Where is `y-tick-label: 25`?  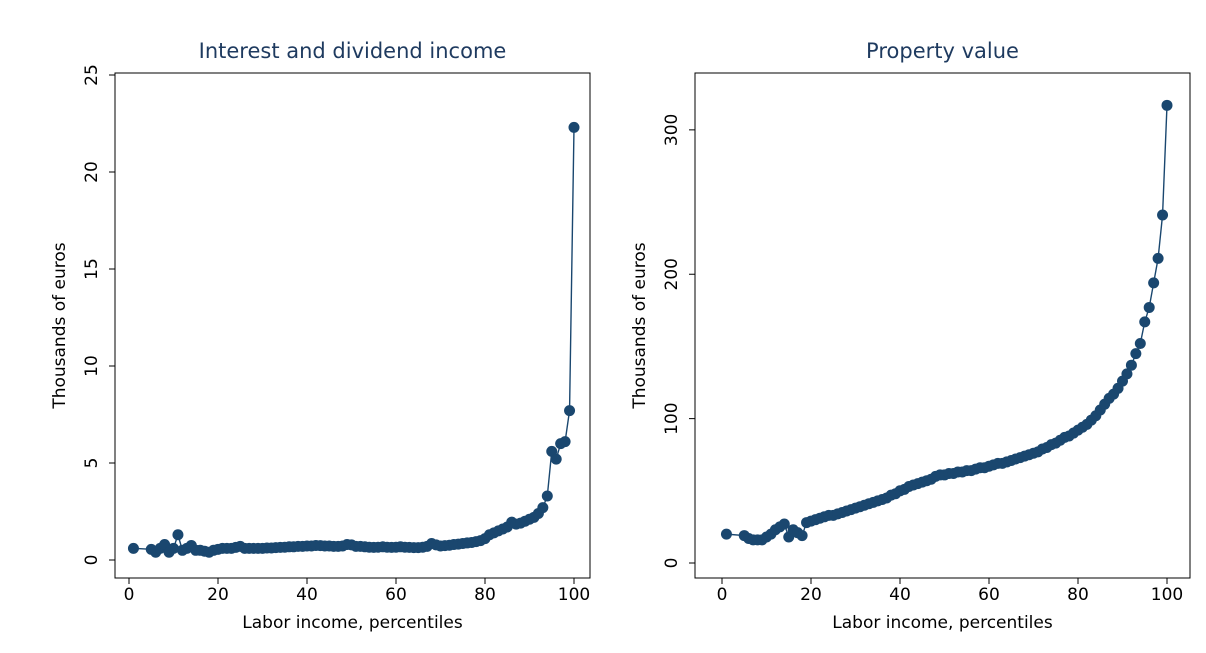
y-tick-label: 25 is located at coordinates (92, 75).